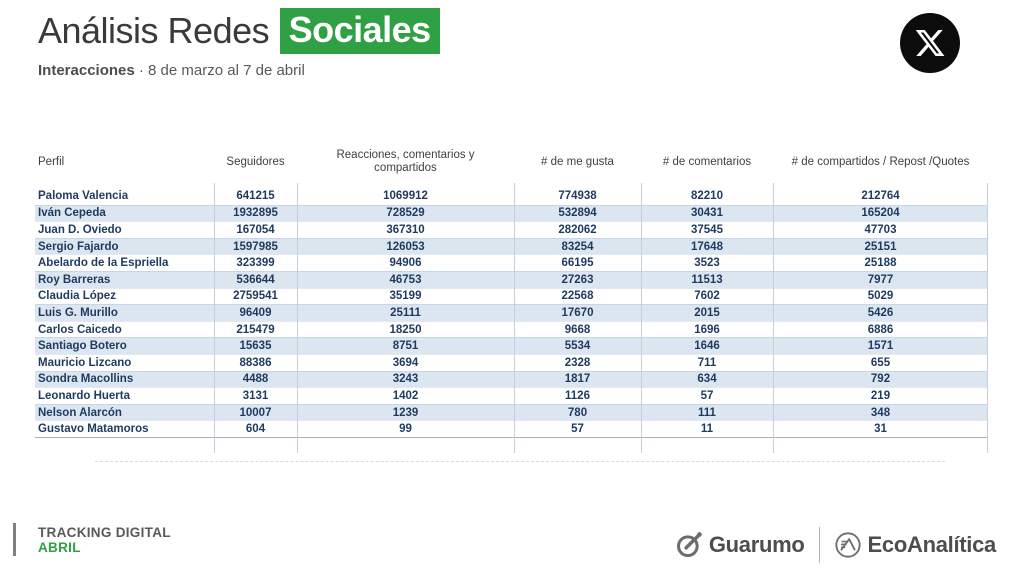  Describe the element at coordinates (707, 279) in the screenshot. I see `metric-value: 11513` at that location.